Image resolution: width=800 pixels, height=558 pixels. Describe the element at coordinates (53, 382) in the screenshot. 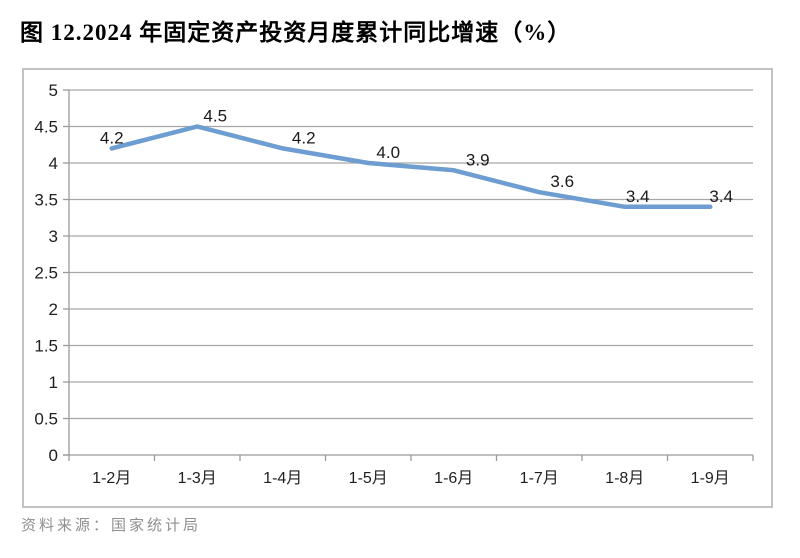

I see `y-axis-tick-label: 1` at that location.